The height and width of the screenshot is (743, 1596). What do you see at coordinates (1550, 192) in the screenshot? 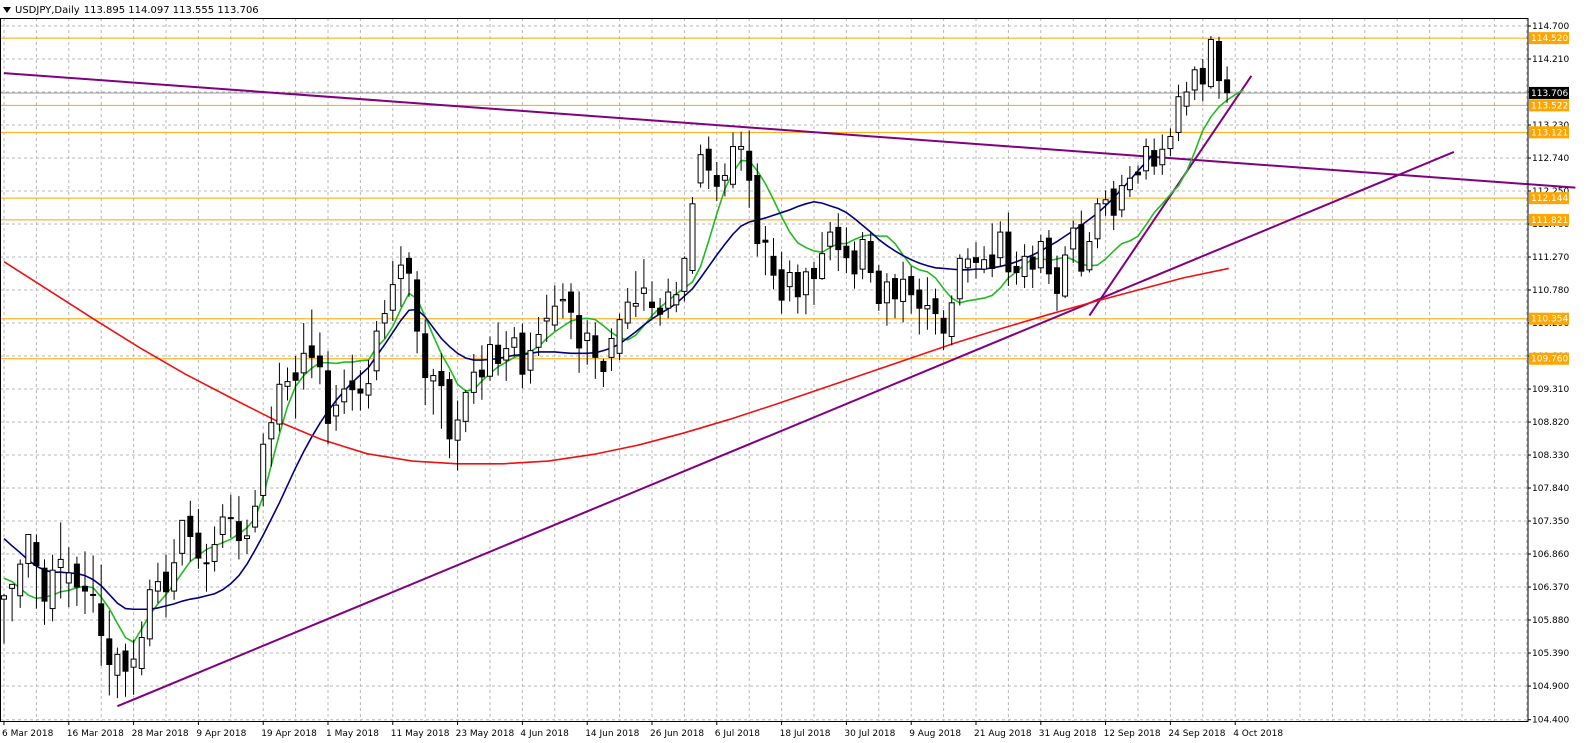
I see `y-tick-label: 112.250` at bounding box center [1550, 192].